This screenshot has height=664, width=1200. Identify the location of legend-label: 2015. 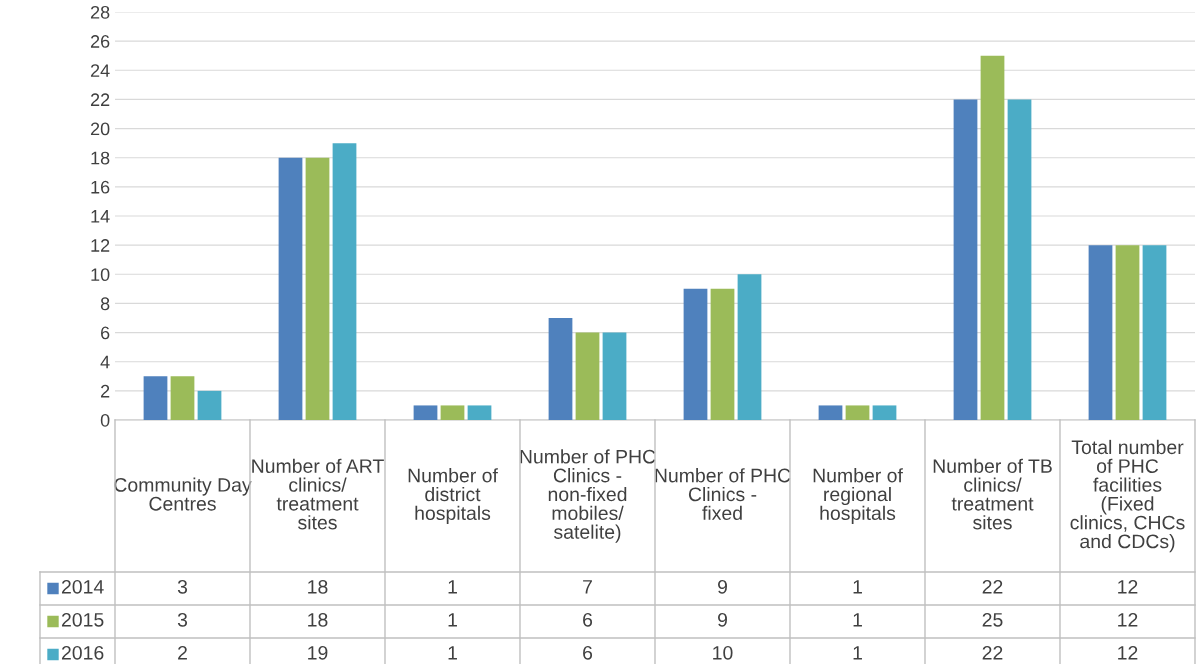
(82, 619).